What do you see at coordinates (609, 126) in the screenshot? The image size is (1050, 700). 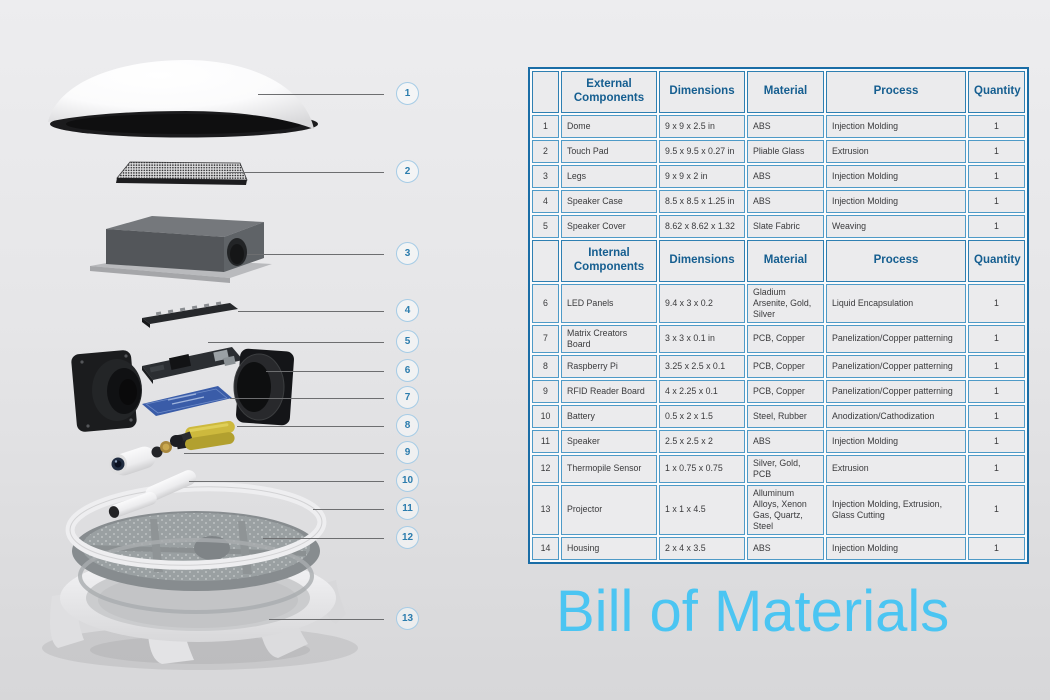 I see `component-cell: Dome` at bounding box center [609, 126].